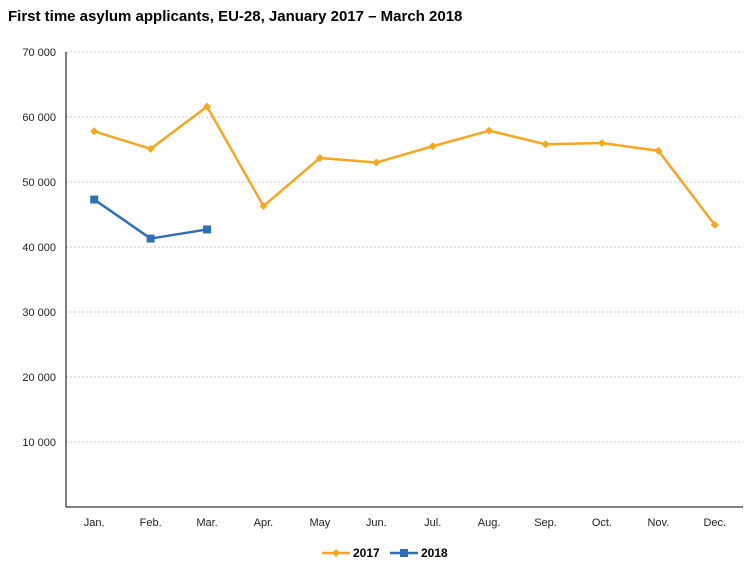 The image size is (744, 561). What do you see at coordinates (206, 523) in the screenshot?
I see `x-tick-label: Mar.` at bounding box center [206, 523].